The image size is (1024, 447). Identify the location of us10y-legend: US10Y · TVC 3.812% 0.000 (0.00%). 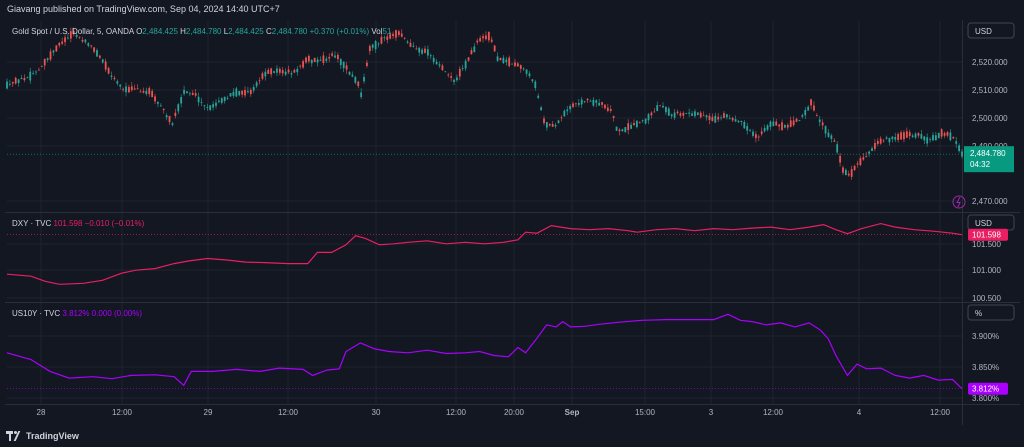
(77, 313).